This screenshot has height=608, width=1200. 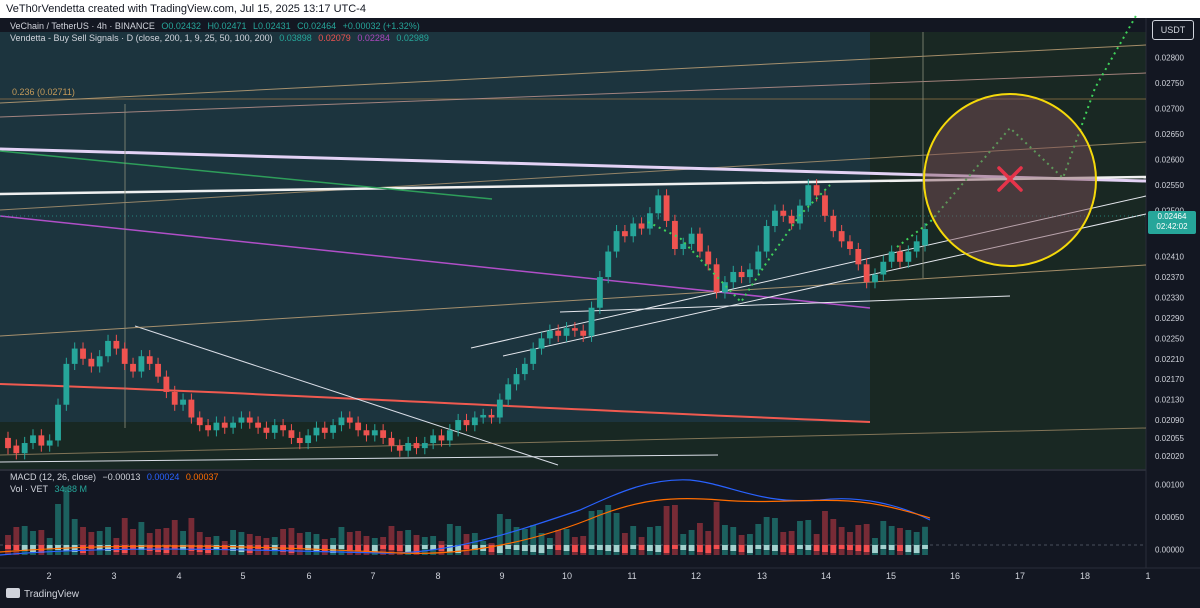 What do you see at coordinates (52, 594) in the screenshot?
I see `brand-name: TradingView` at bounding box center [52, 594].